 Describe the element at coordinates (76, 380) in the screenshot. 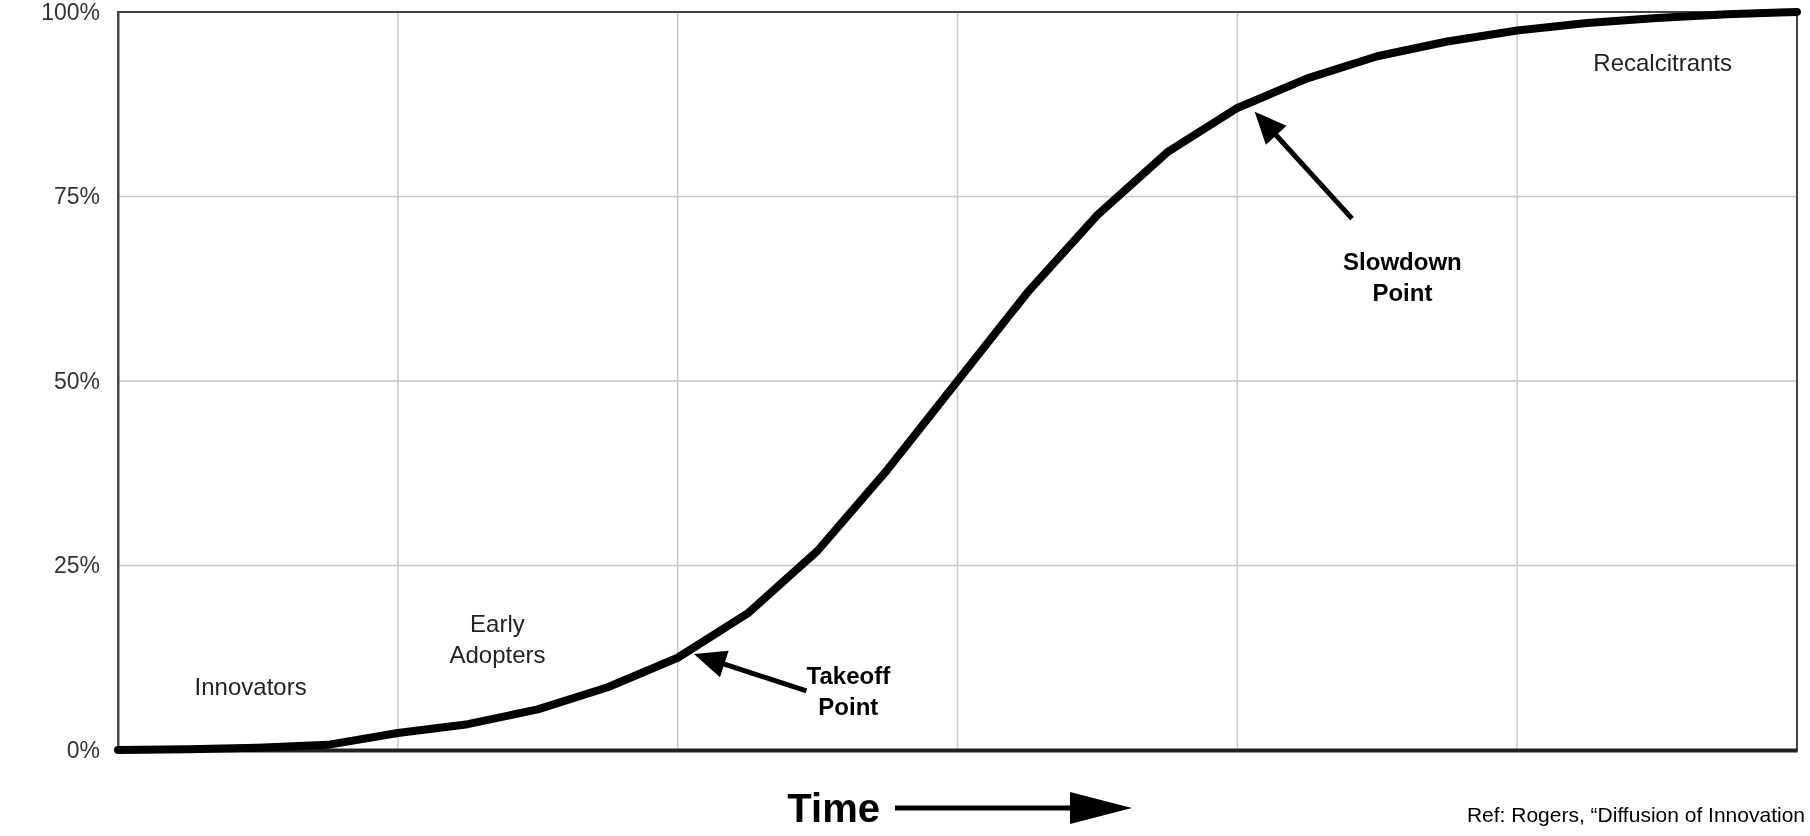

I see `y-tick-label: 50%` at that location.